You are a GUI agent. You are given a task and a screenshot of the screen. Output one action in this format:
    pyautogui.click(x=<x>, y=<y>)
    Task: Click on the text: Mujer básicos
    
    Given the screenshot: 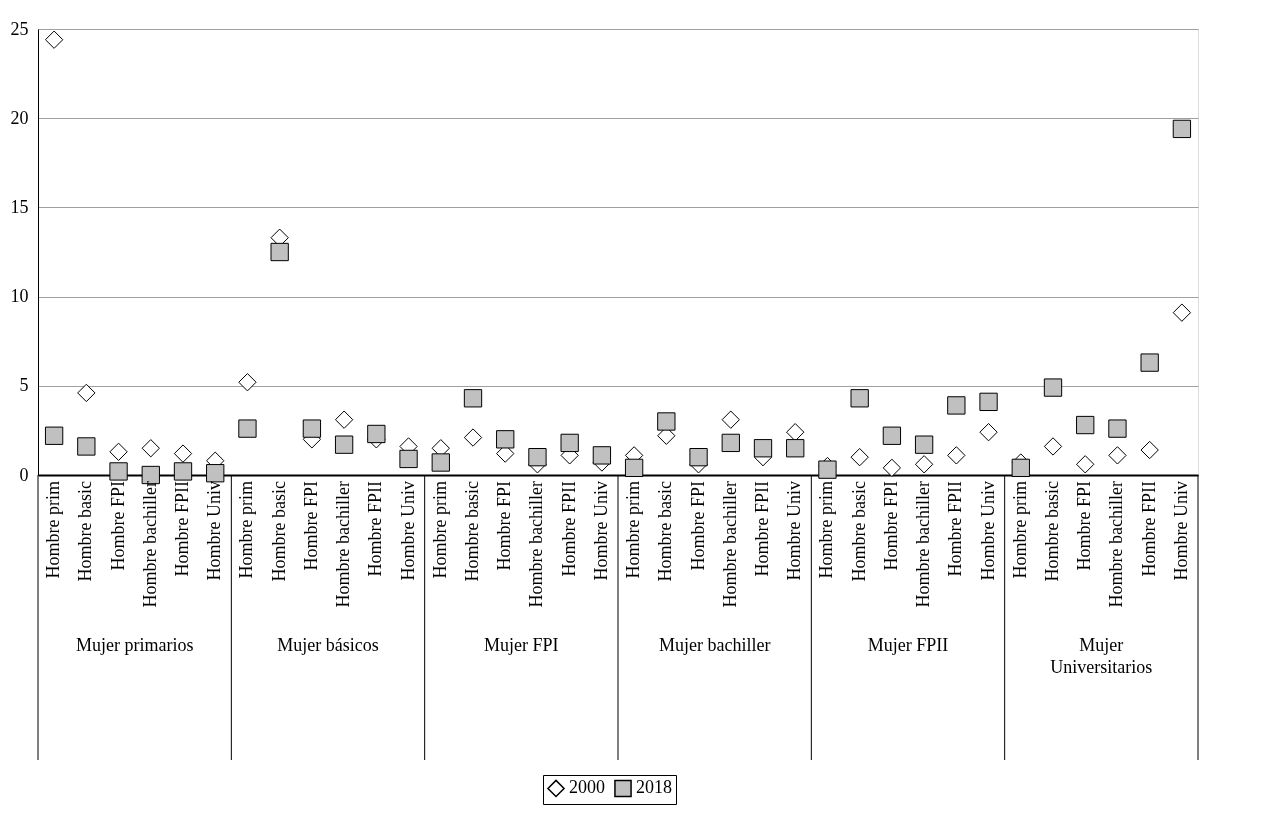 What is the action you would take?
    pyautogui.click(x=328, y=645)
    